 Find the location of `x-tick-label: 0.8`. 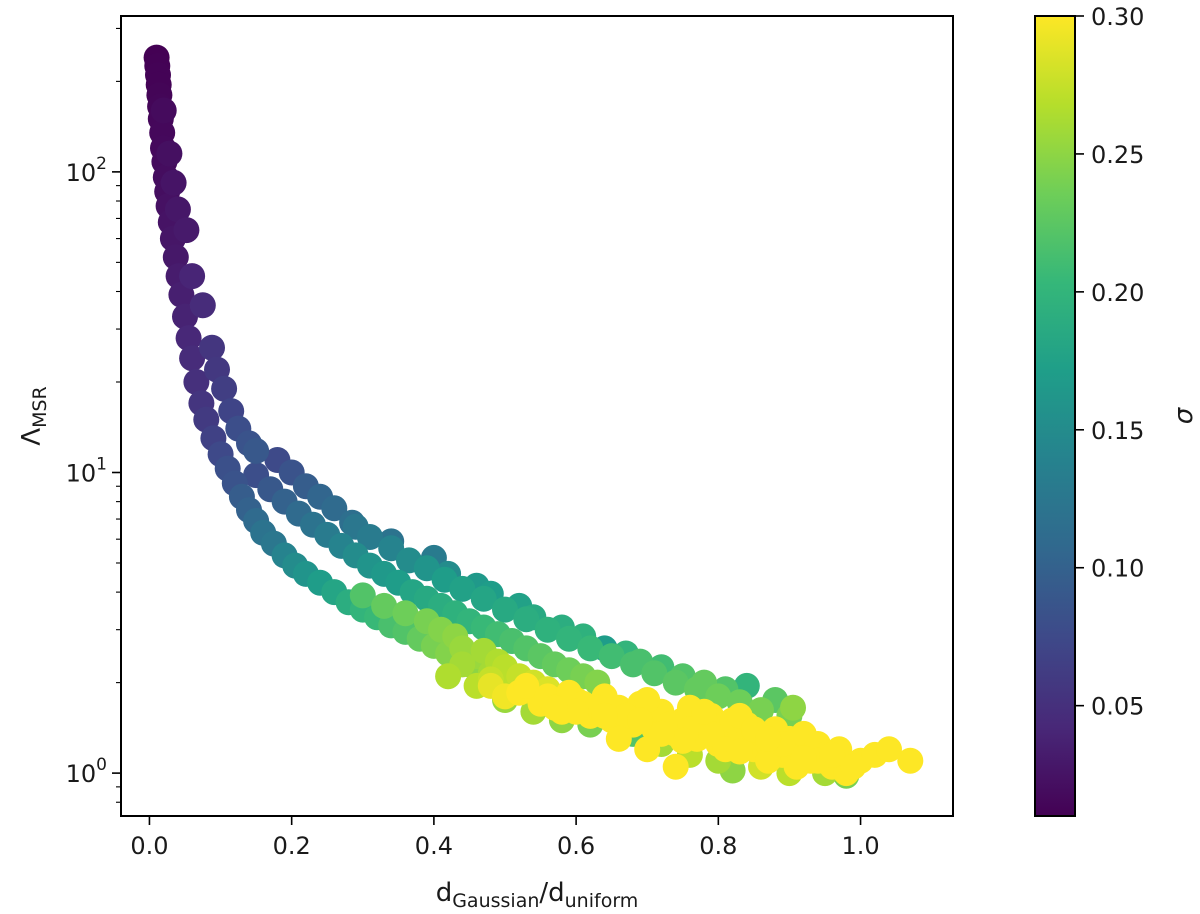

x-tick-label: 0.8 is located at coordinates (718, 846).